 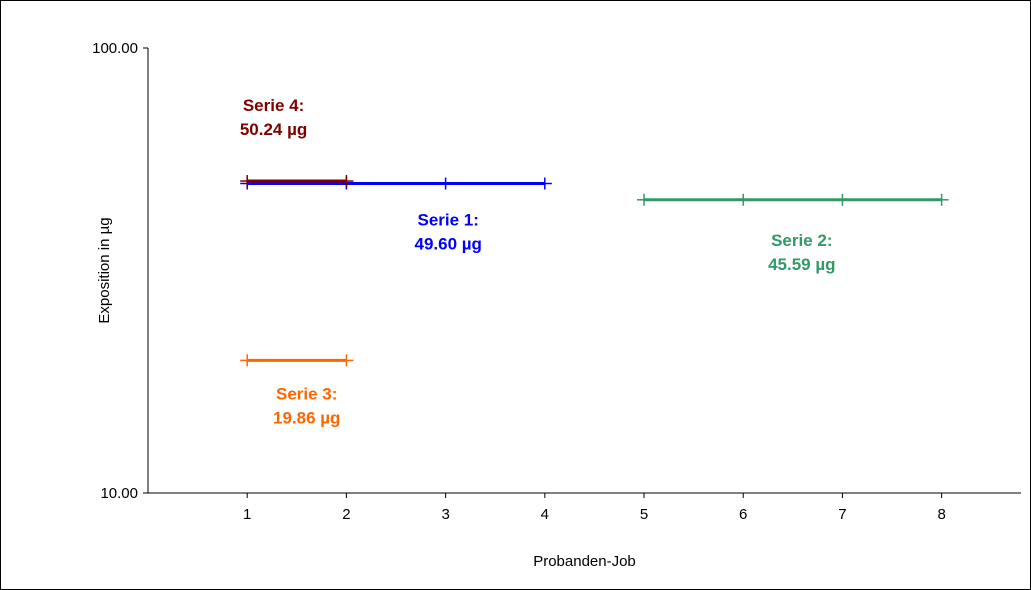 I want to click on x-tick-label: 5, so click(x=644, y=514).